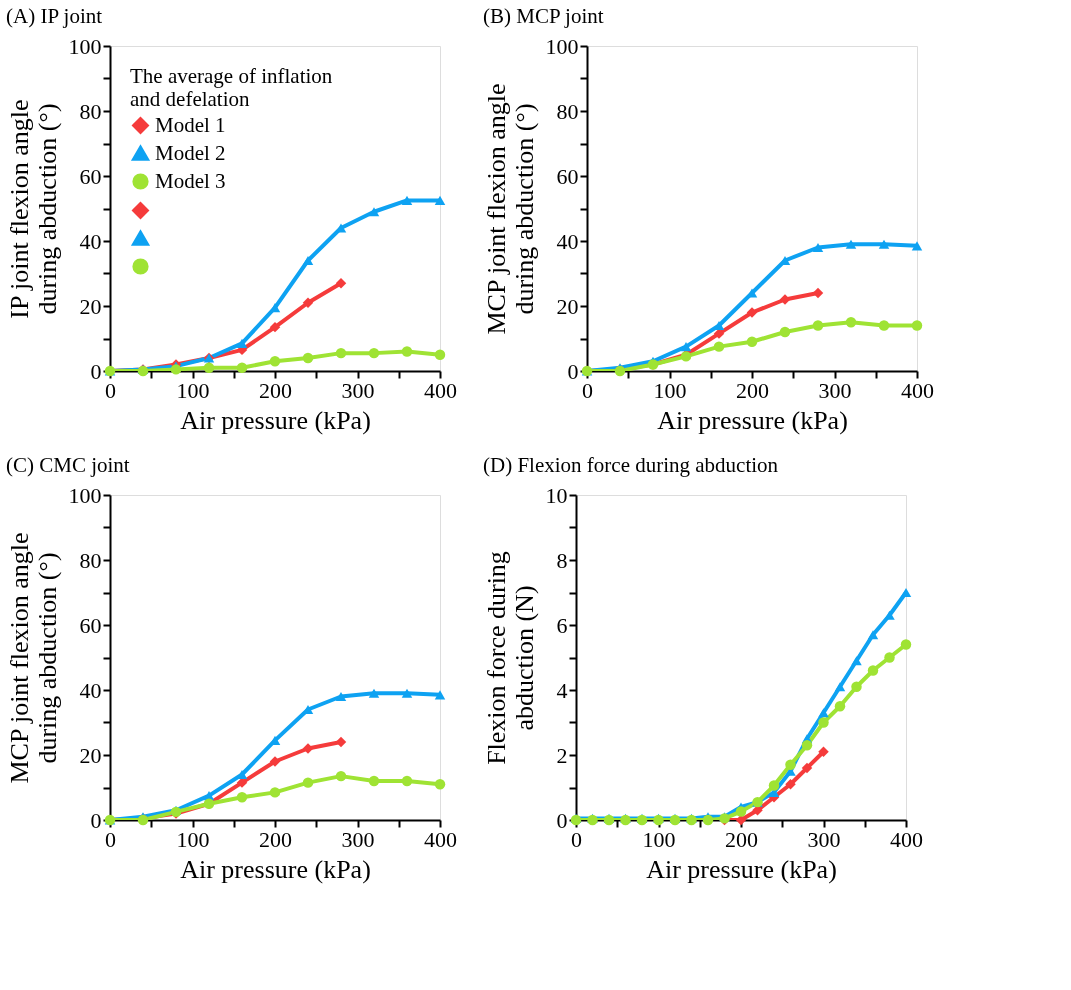 This screenshot has width=1071, height=990. I want to click on y-tick-label: 10, so click(556, 495).